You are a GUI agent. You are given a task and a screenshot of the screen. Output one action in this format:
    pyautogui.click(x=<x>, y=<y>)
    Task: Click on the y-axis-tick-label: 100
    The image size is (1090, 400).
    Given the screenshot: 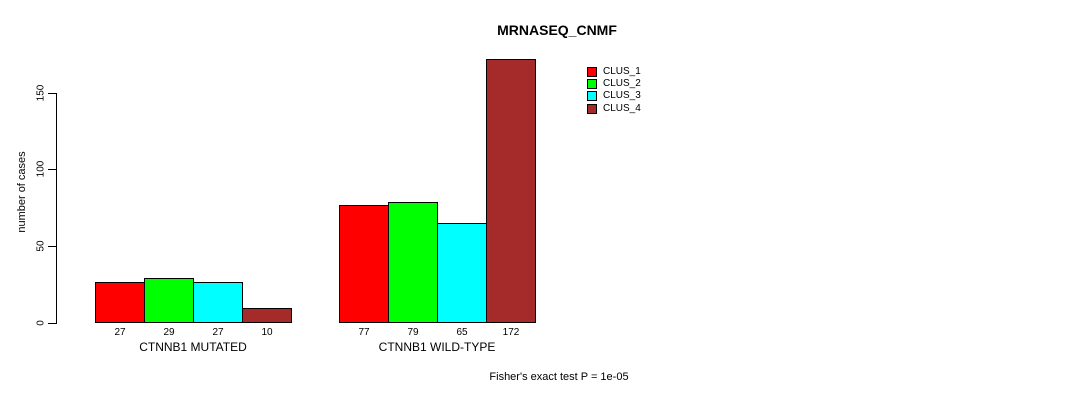 What is the action you would take?
    pyautogui.click(x=41, y=169)
    